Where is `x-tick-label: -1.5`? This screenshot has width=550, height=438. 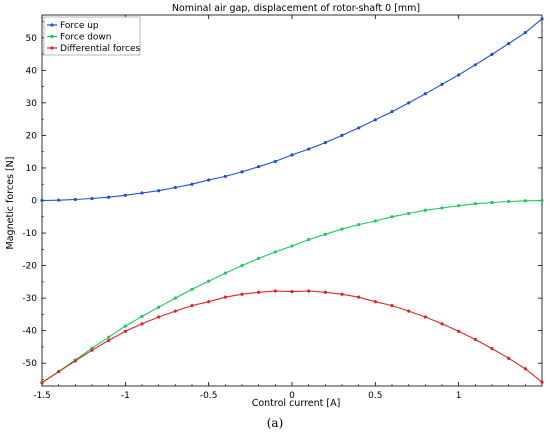 x-tick-label: -1.5 is located at coordinates (42, 396).